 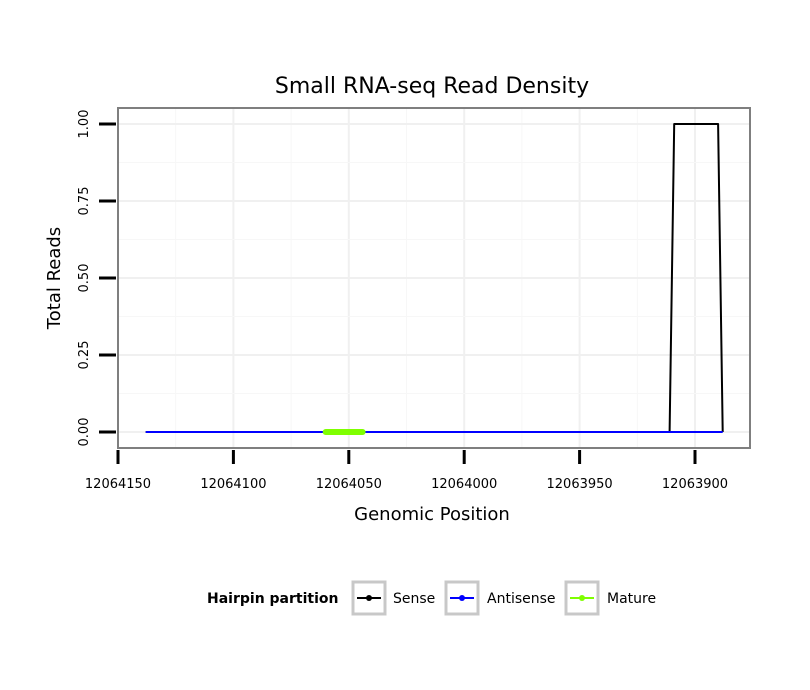 What do you see at coordinates (84, 278) in the screenshot?
I see `y-tick-label: 0.50` at bounding box center [84, 278].